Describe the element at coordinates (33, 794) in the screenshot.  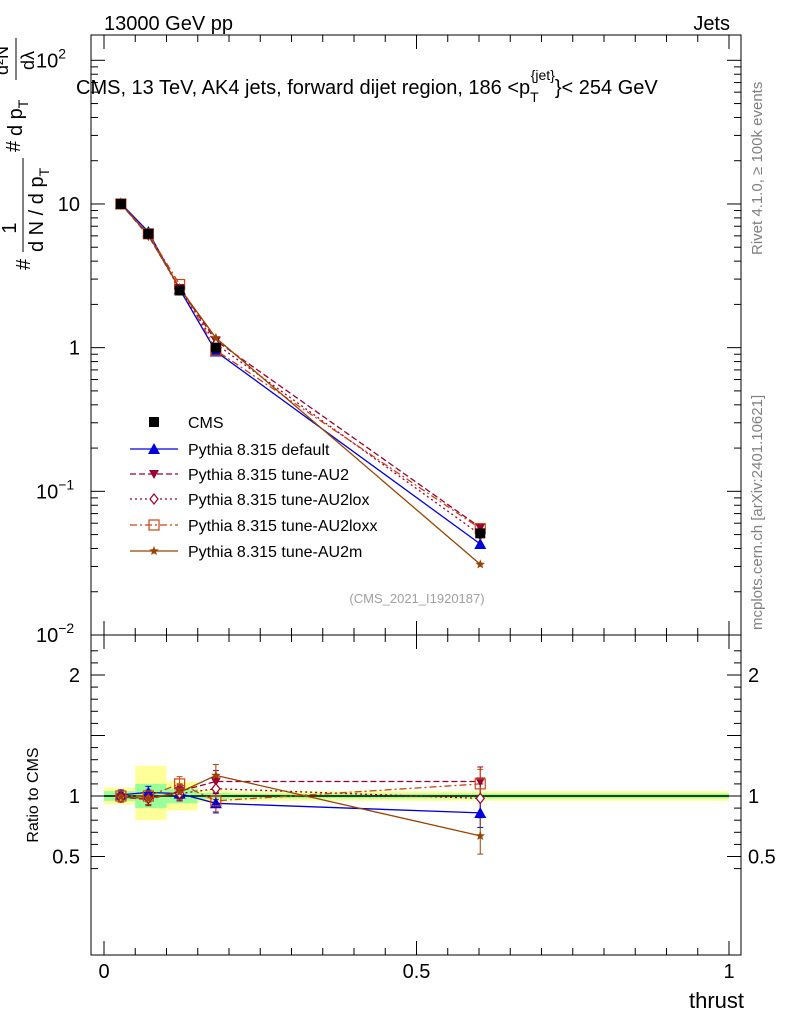
I see `y-axis-label-ratio: Ratio to CMS` at that location.